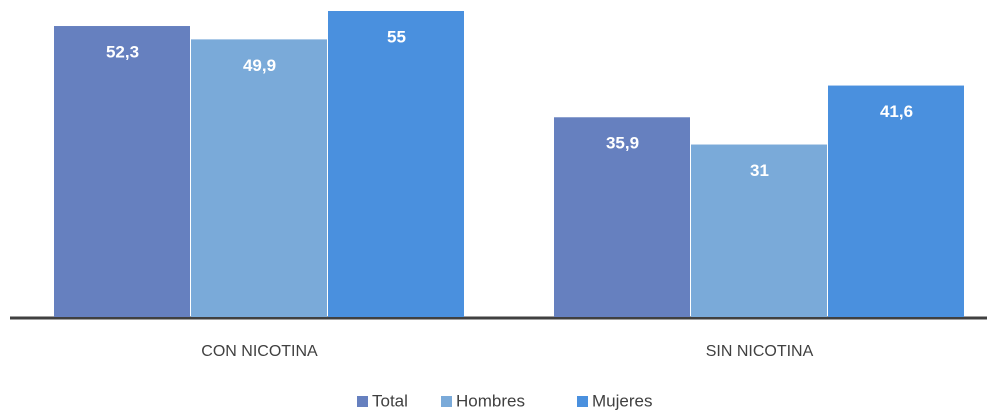 The image size is (997, 416). Describe the element at coordinates (622, 143) in the screenshot. I see `value-label: 35,9` at that location.